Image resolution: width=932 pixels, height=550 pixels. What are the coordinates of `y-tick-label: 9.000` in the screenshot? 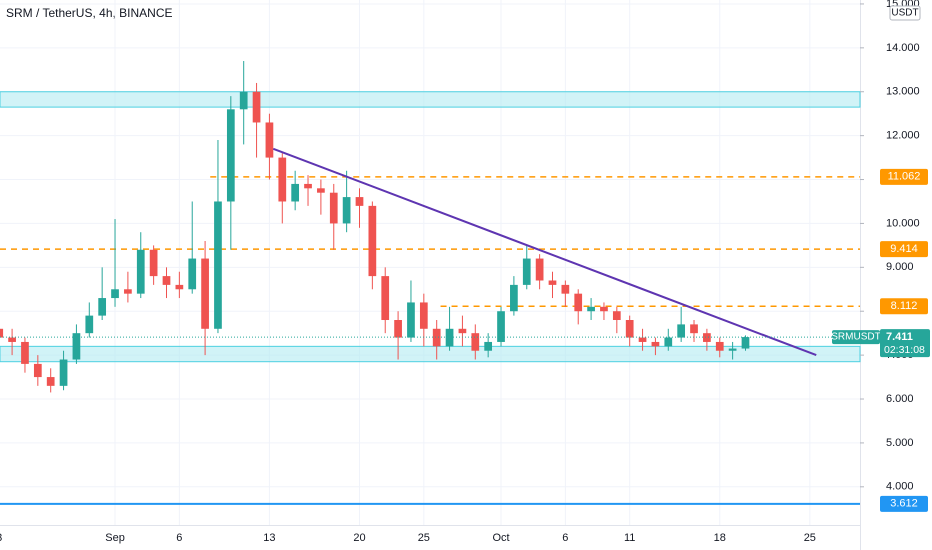 It's located at (900, 267).